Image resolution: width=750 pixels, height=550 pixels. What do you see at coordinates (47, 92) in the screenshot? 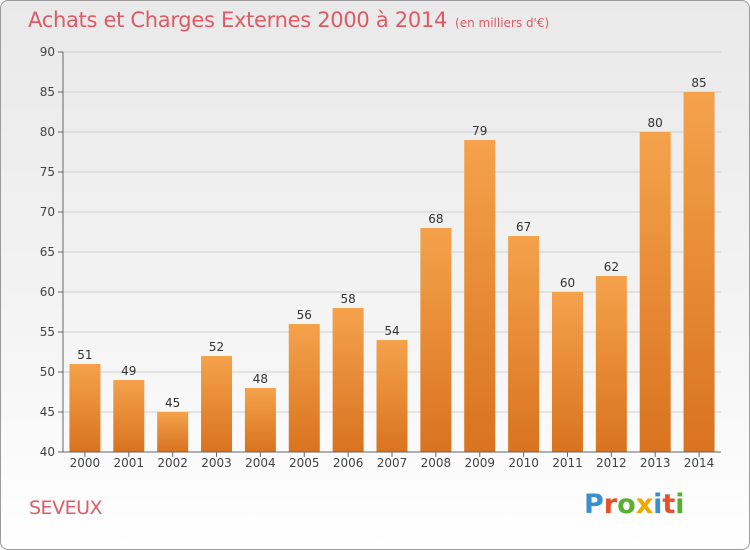
I see `y-tick-label: 85` at bounding box center [47, 92].